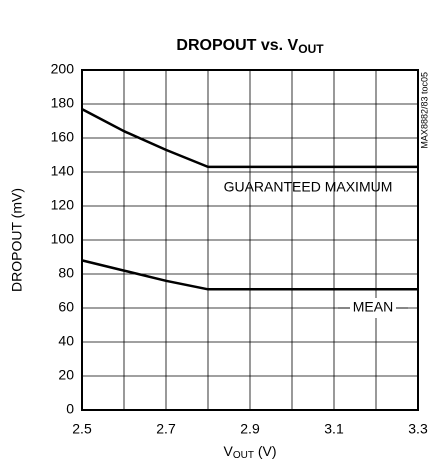 The width and height of the screenshot is (430, 468). What do you see at coordinates (237, 45) in the screenshot?
I see `title-main: DROPOUT vs. V` at bounding box center [237, 45].